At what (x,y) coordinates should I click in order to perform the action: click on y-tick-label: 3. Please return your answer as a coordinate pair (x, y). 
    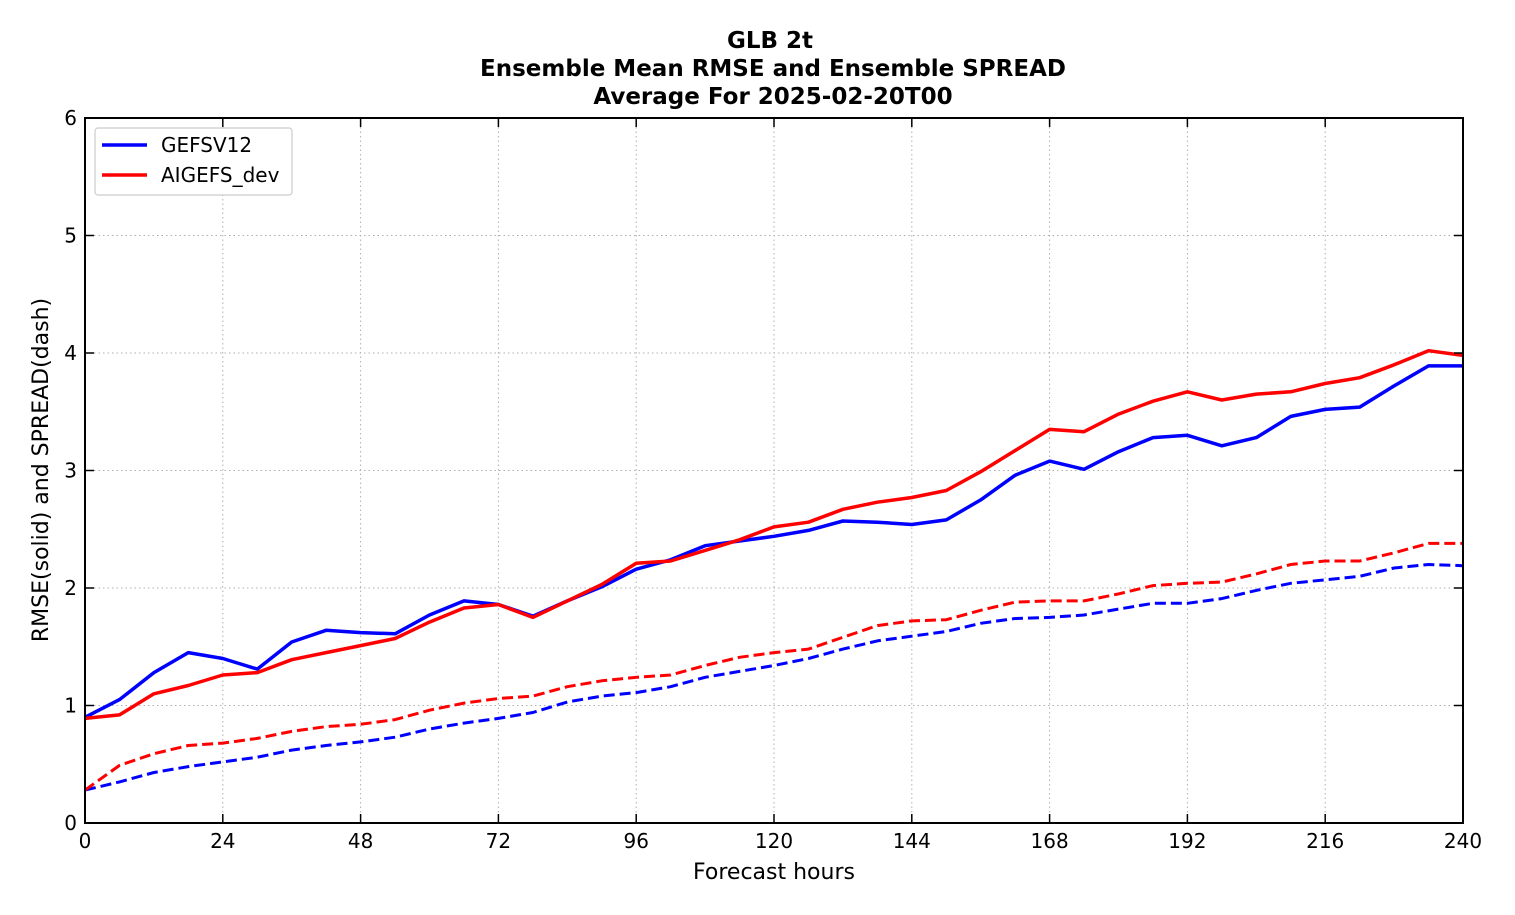
    Looking at the image, I should click on (70, 471).